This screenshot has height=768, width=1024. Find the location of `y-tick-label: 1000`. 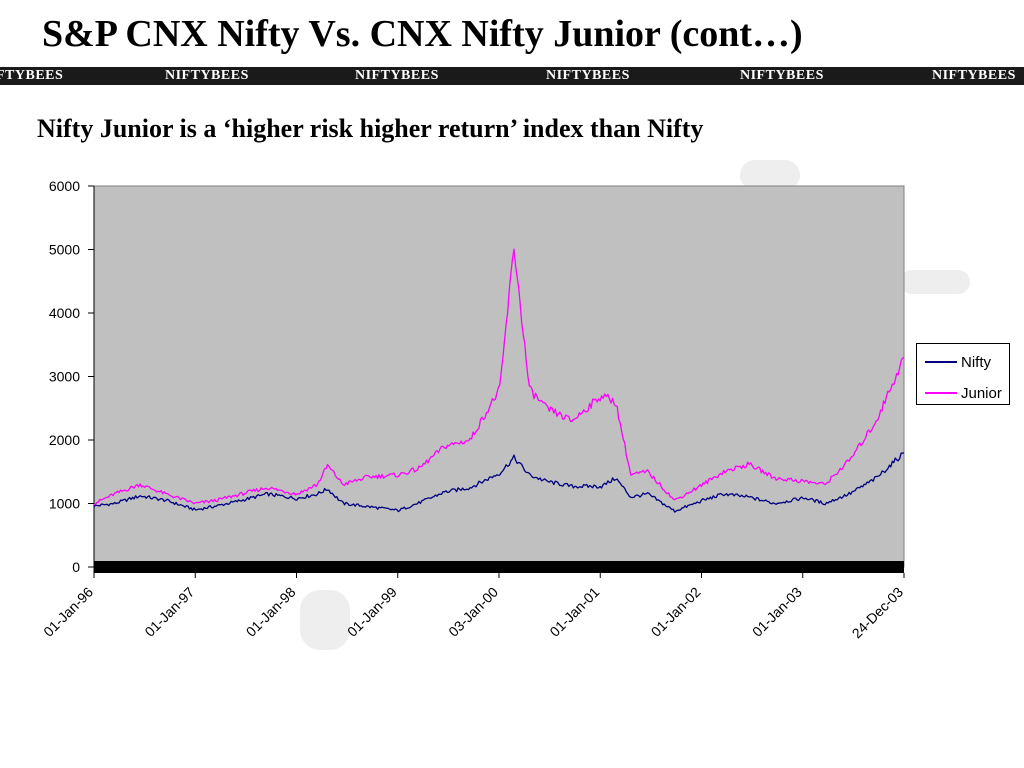

y-tick-label: 1000 is located at coordinates (64, 504).